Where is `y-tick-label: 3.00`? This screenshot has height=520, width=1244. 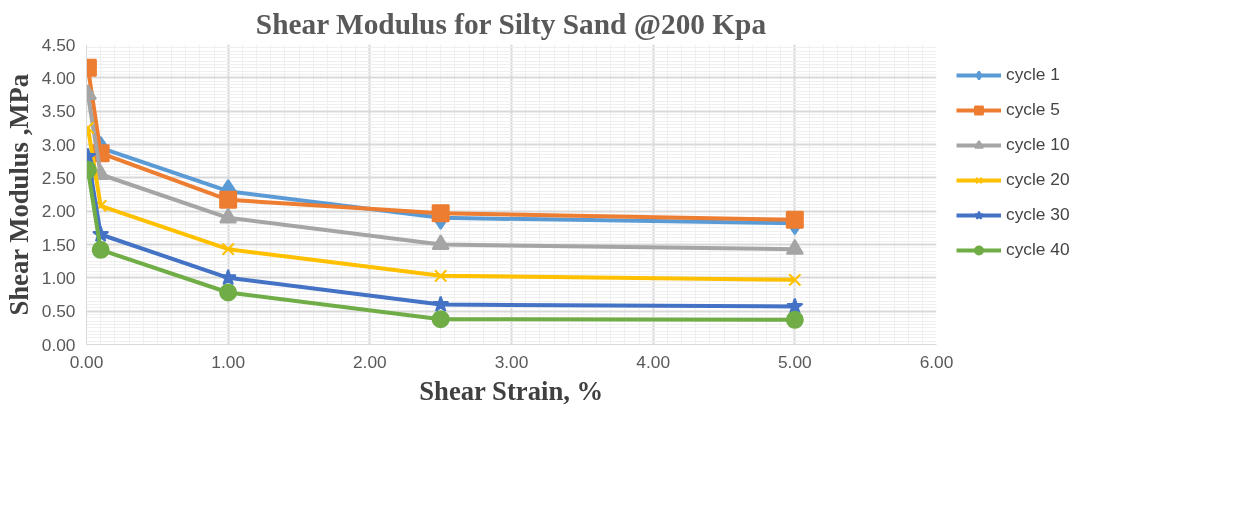
y-tick-label: 3.00 is located at coordinates (58, 144).